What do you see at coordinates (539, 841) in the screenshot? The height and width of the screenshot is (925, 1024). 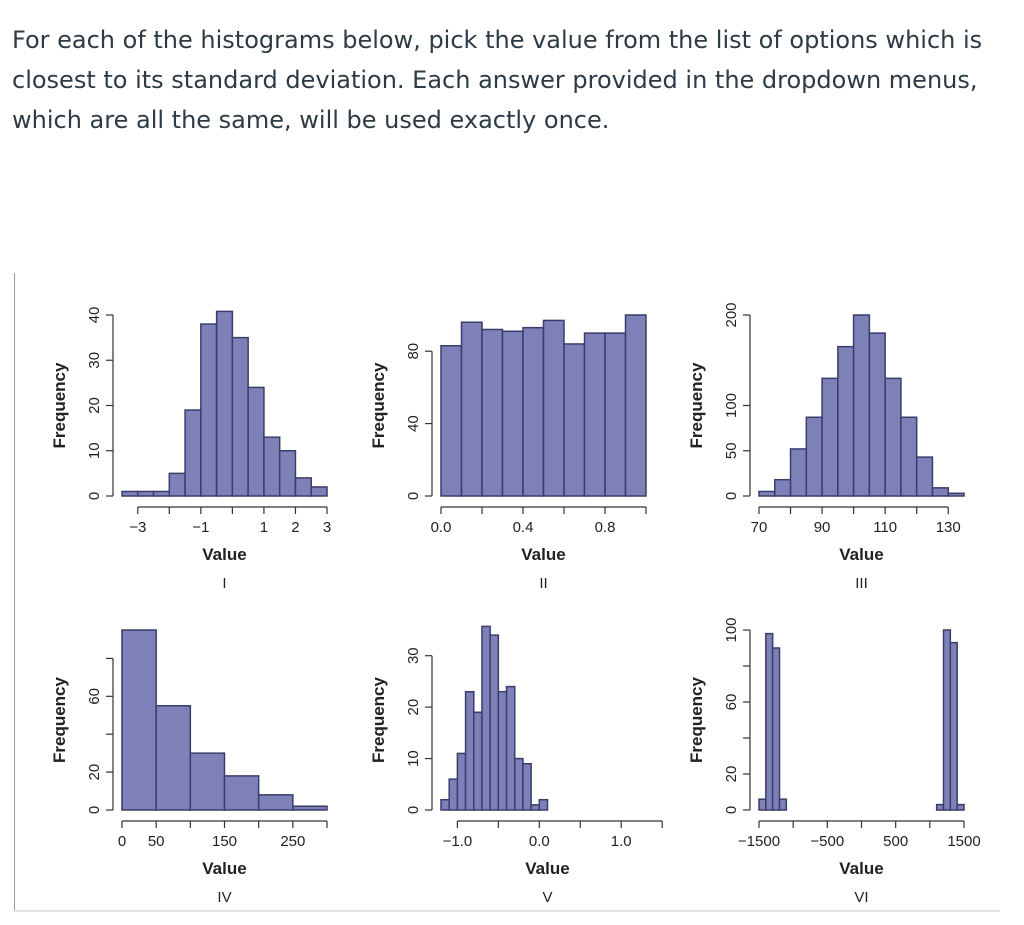 I see `x-tick-label: 0.0` at bounding box center [539, 841].